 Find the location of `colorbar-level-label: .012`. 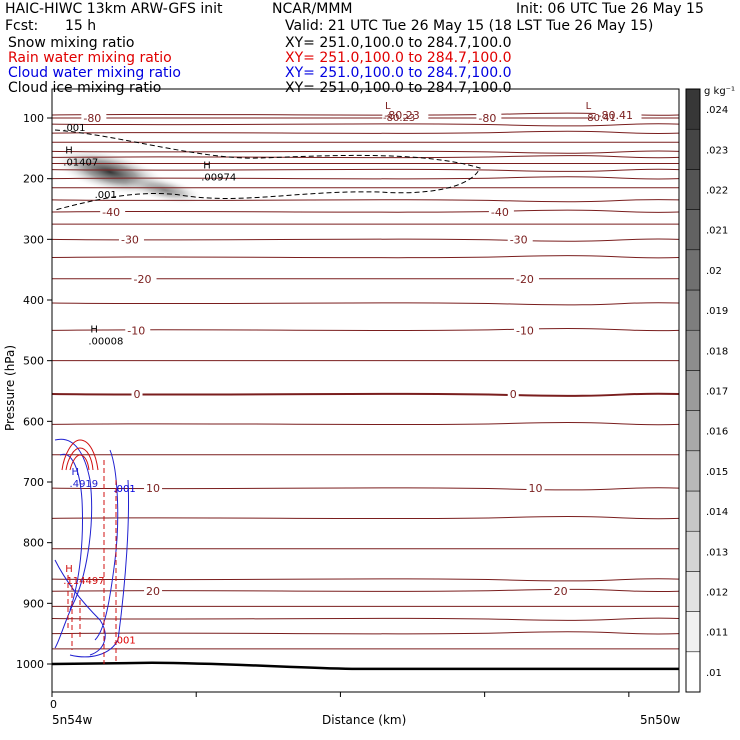

colorbar-level-label: .012 is located at coordinates (717, 593).